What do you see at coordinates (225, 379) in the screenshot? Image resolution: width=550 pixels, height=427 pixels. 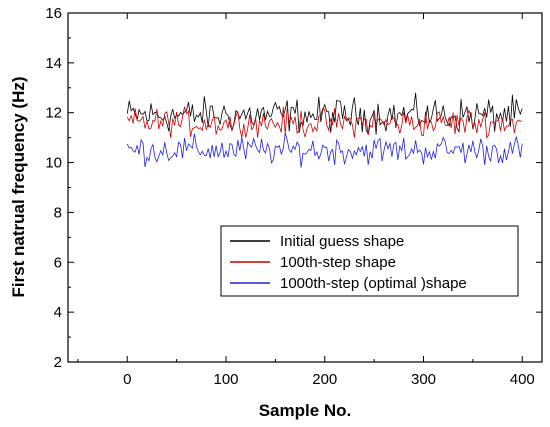 I see `x-tick-label: 100` at bounding box center [225, 379].